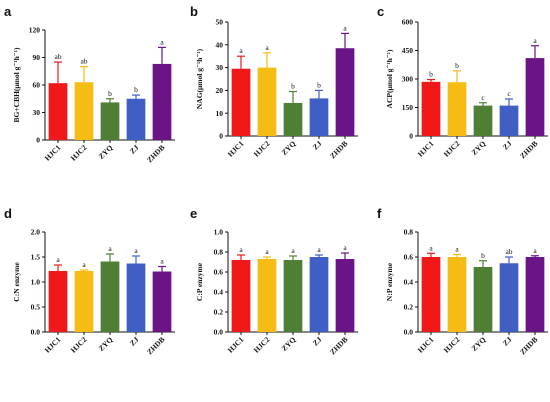 The image size is (550, 402). Describe the element at coordinates (408, 107) in the screenshot. I see `y-tick-label: 150` at that location.